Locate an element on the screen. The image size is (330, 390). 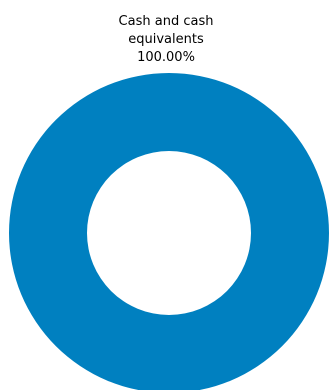
slice-labels: Cash and cash equivalents 100.00% is located at coordinates (166, 39).